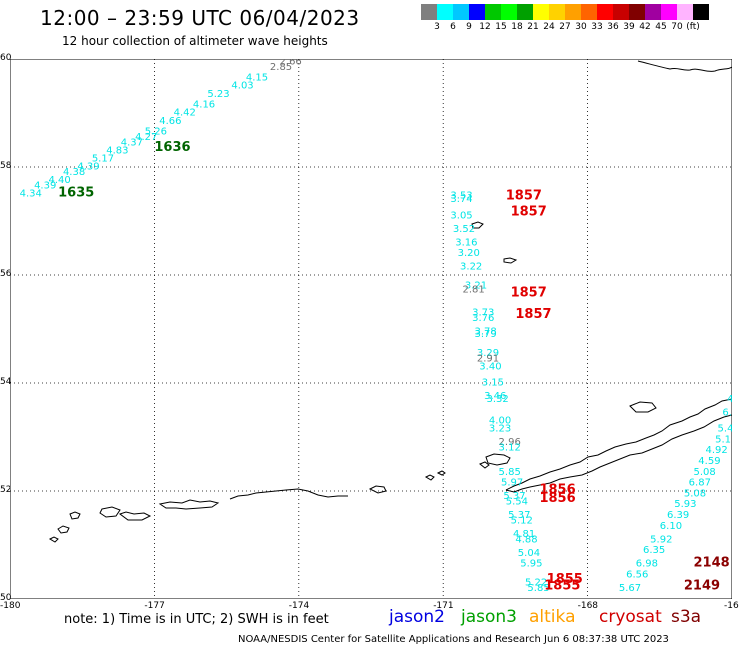 This screenshot has height=650, width=740. I want to click on wave-height-value: 6.87, so click(700, 483).